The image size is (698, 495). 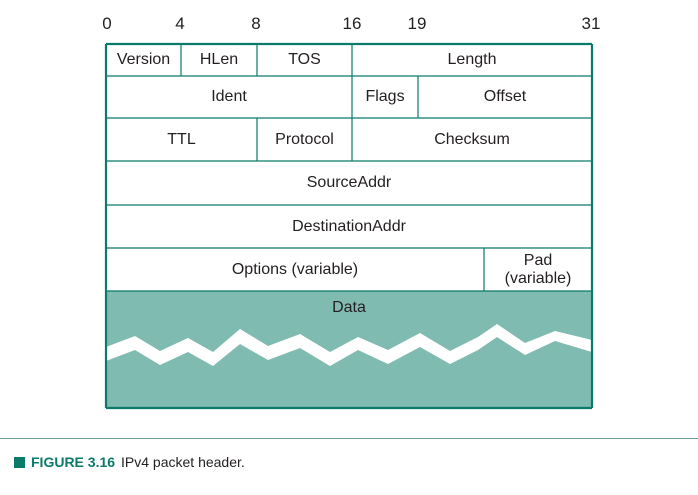 I want to click on field-destination-addr: DestinationAddr, so click(x=349, y=226).